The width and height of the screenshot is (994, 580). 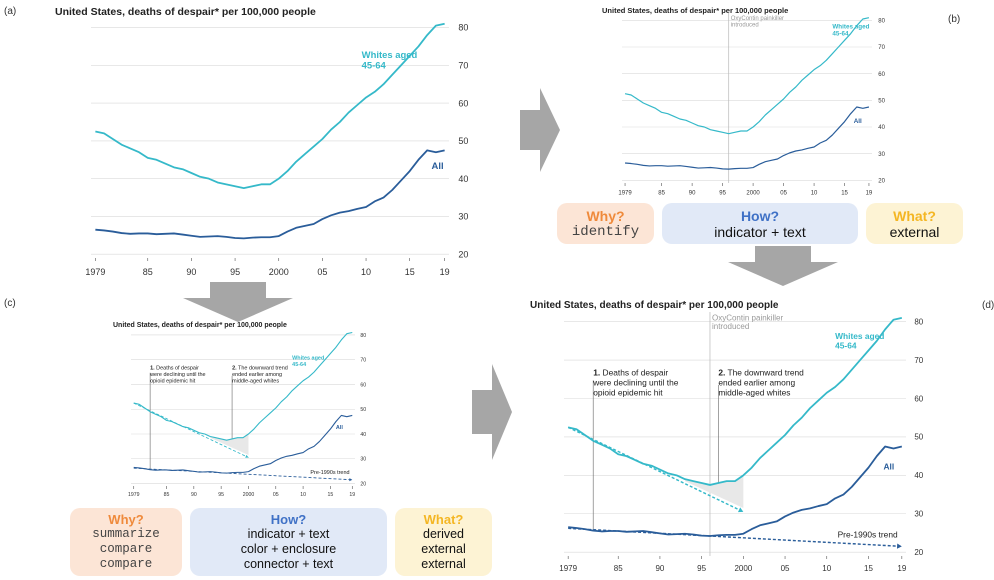 I want to click on whites-series-label: Whites aged 45-64, so click(x=859, y=341).